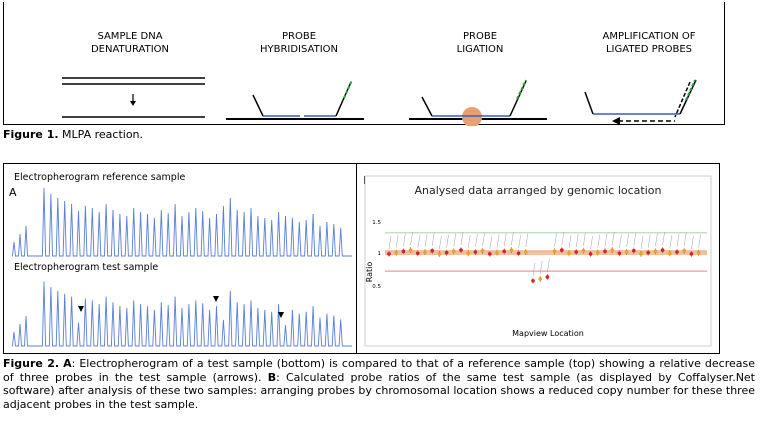  I want to click on ligation-diagram, so click(478, 102).